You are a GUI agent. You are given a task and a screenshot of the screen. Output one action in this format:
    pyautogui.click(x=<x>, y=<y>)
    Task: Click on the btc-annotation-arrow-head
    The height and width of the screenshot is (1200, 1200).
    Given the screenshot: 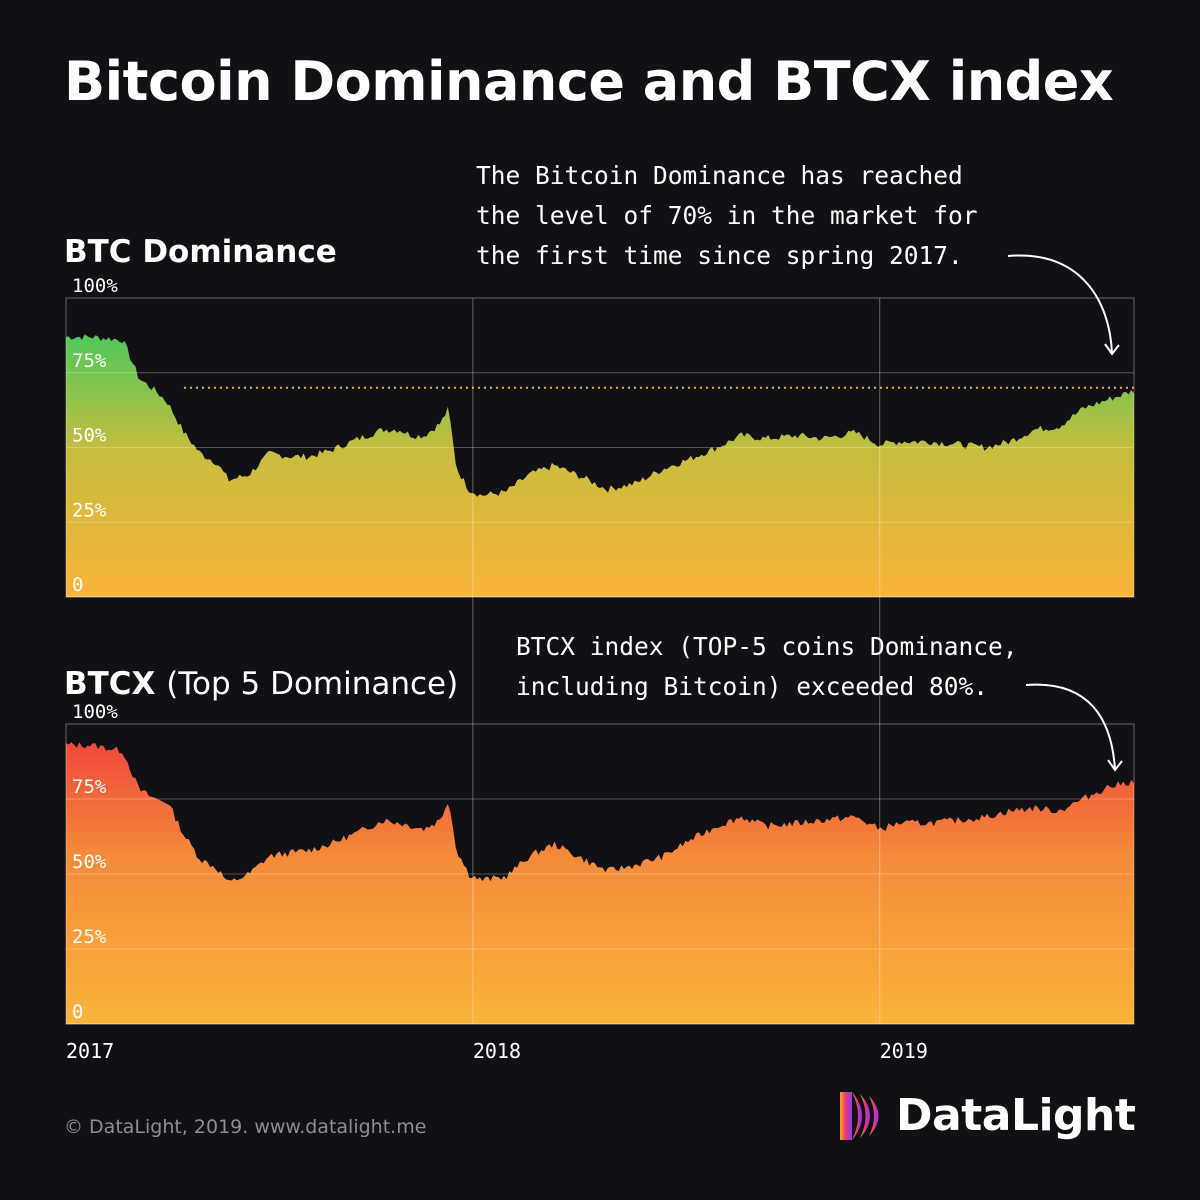 What is the action you would take?
    pyautogui.click(x=1112, y=349)
    